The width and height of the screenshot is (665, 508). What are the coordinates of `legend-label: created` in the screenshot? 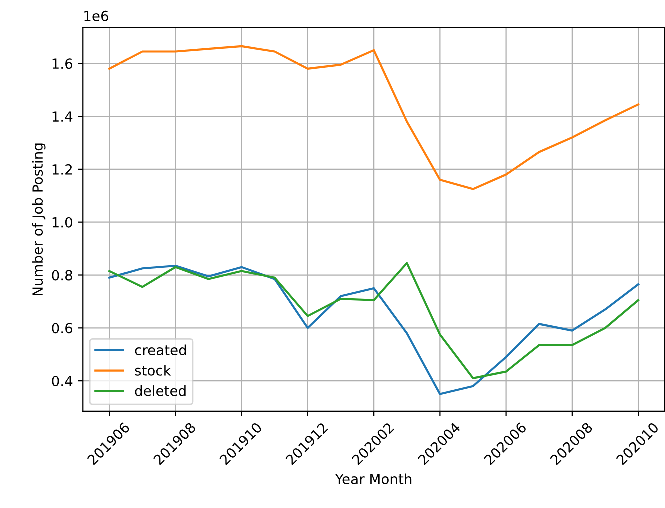 It's located at (160, 350).